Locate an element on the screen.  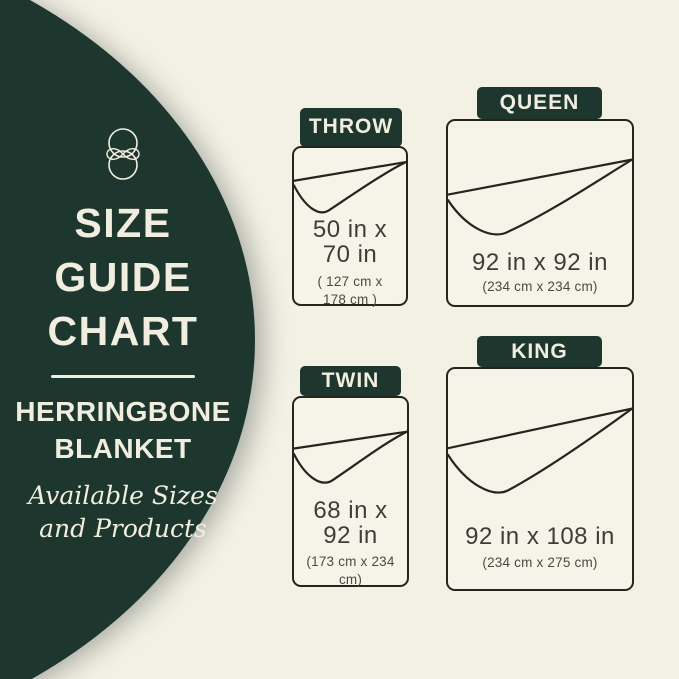
tagline: Available Sizes and Products is located at coordinates (123, 512).